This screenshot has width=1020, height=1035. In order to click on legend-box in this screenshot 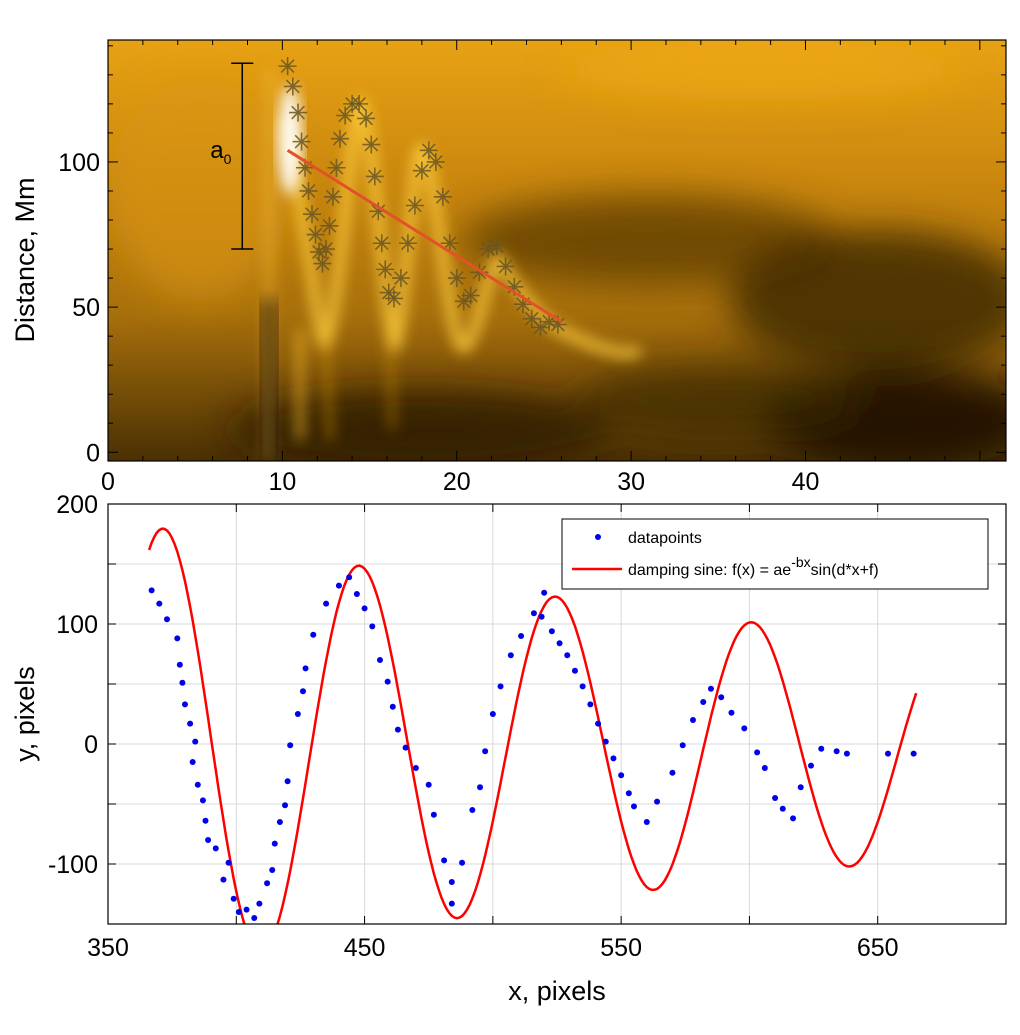, I will do `click(775, 554)`.